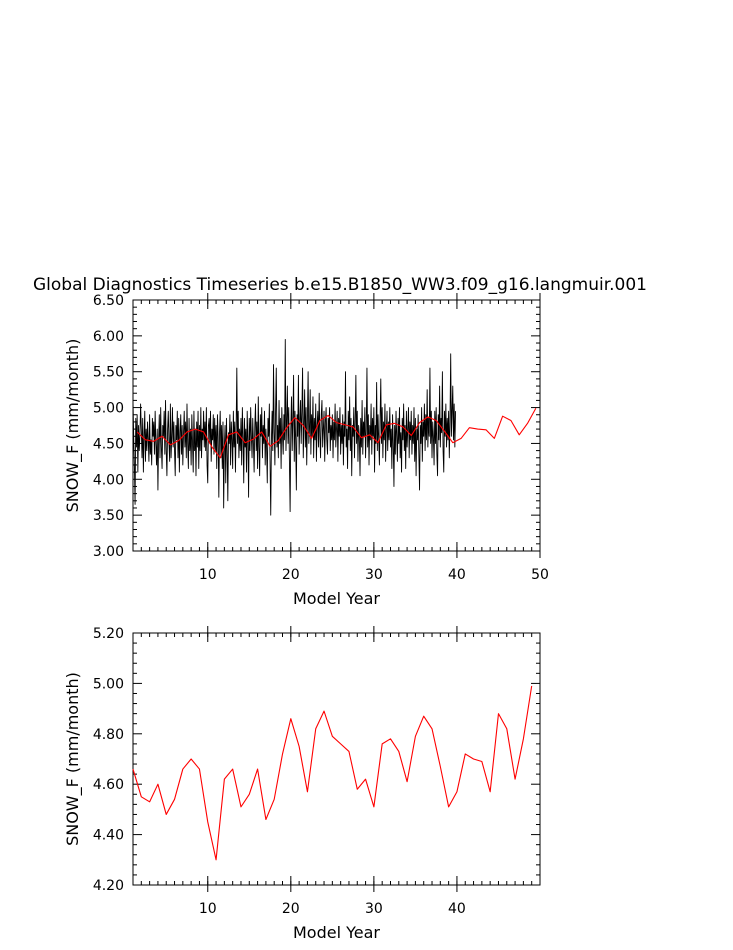 The height and width of the screenshot is (950, 733). Describe the element at coordinates (108, 444) in the screenshot. I see `y-tick-label: 4.50` at that location.